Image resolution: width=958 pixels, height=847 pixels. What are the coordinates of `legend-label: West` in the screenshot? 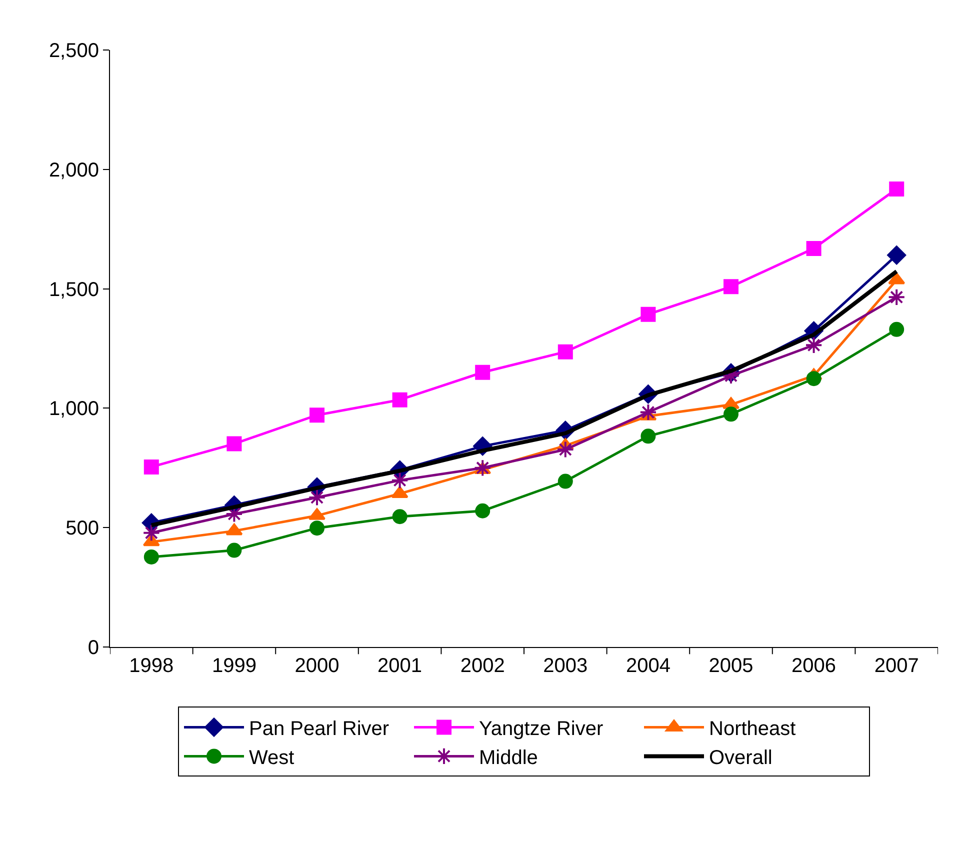 It's located at (272, 758).